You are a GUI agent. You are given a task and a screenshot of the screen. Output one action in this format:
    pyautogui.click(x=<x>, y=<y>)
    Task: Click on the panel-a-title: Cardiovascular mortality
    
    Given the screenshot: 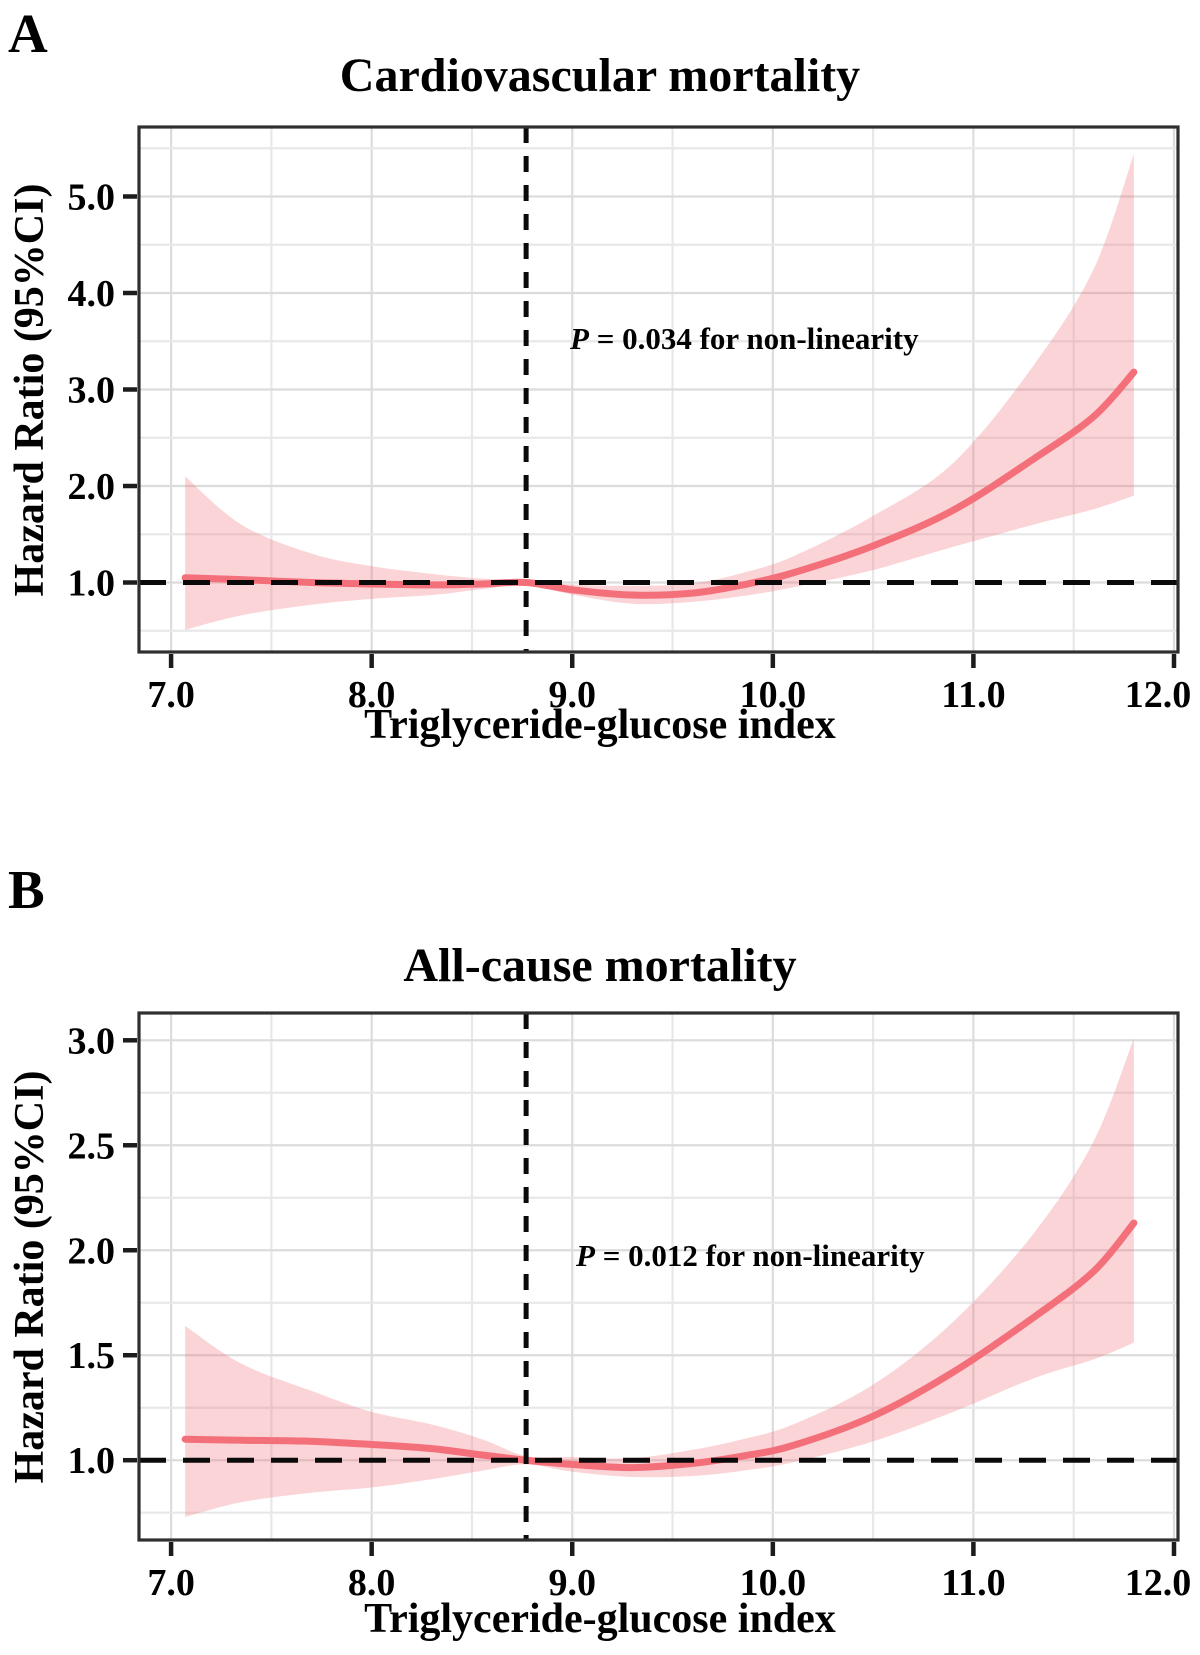 What is the action you would take?
    pyautogui.click(x=600, y=75)
    